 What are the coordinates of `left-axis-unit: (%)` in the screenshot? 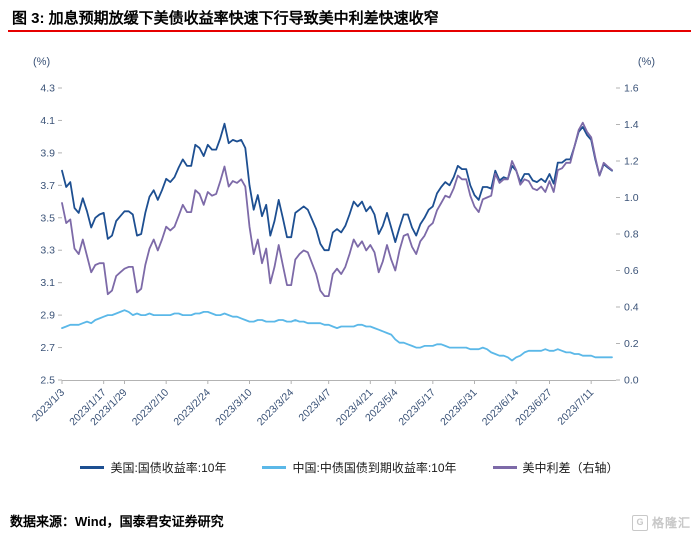 It's located at (42, 62).